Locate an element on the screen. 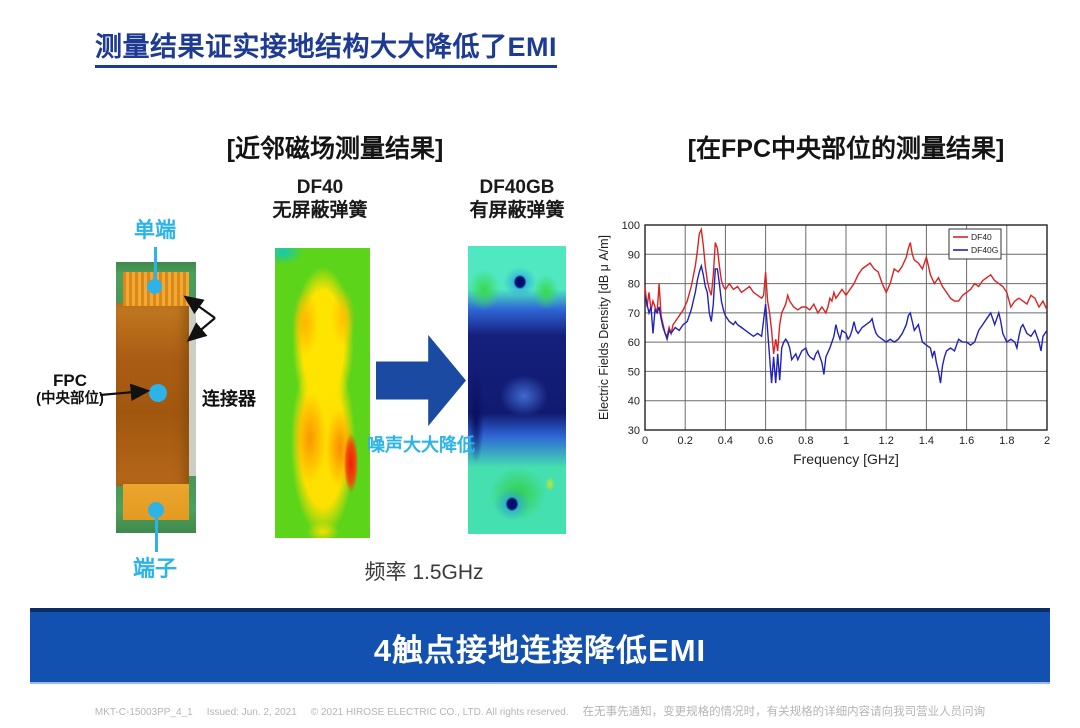 The image size is (1080, 728). section-header-near-field: [近邻磁场测量结果] is located at coordinates (335, 149).